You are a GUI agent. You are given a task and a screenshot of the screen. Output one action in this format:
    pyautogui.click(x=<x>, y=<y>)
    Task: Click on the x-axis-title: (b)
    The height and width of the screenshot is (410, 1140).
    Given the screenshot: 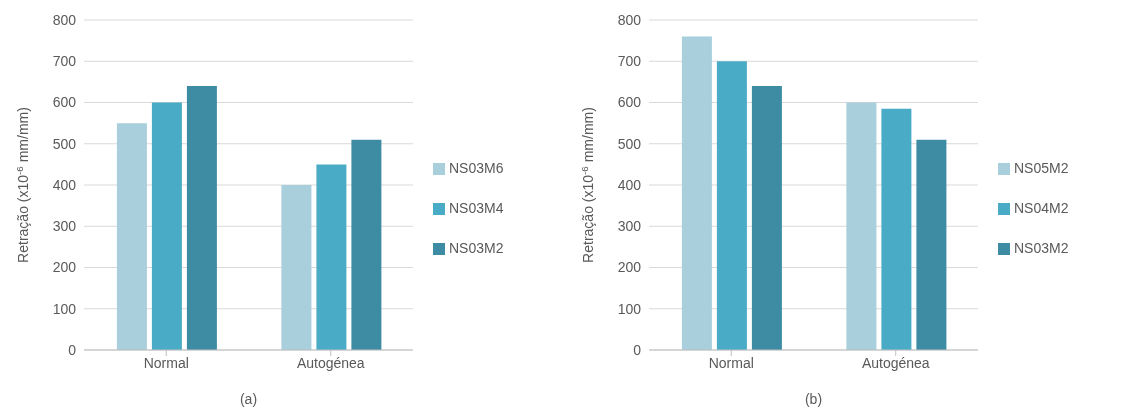 What is the action you would take?
    pyautogui.click(x=813, y=399)
    